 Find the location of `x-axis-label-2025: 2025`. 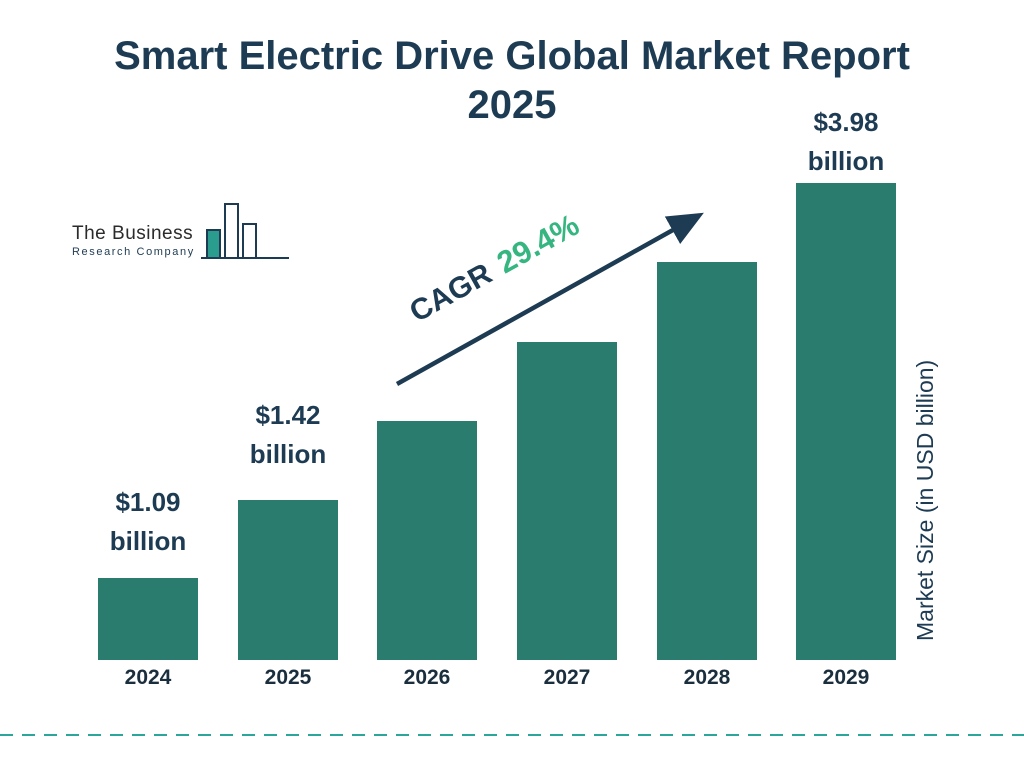

x-axis-label-2025: 2025 is located at coordinates (288, 677).